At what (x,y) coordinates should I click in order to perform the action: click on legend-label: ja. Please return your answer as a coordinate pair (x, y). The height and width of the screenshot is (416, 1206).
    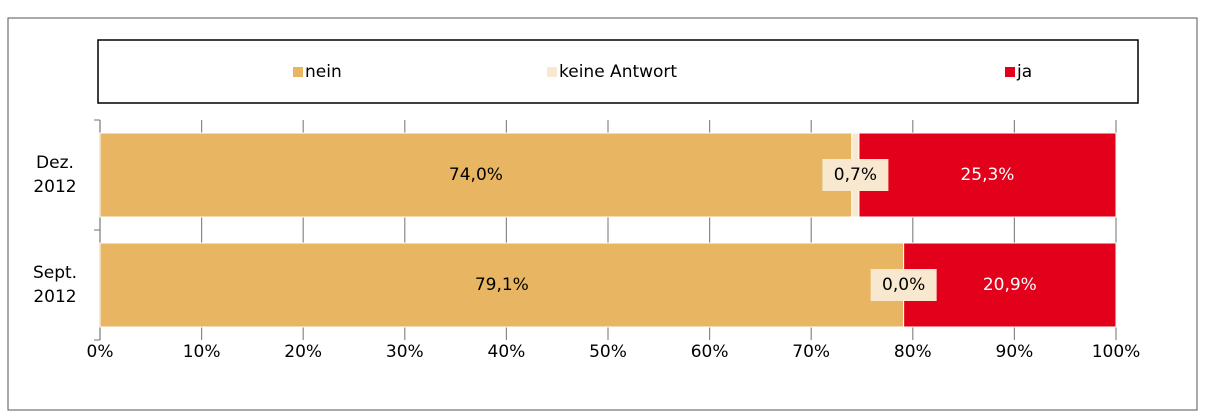
    Looking at the image, I should click on (1024, 72).